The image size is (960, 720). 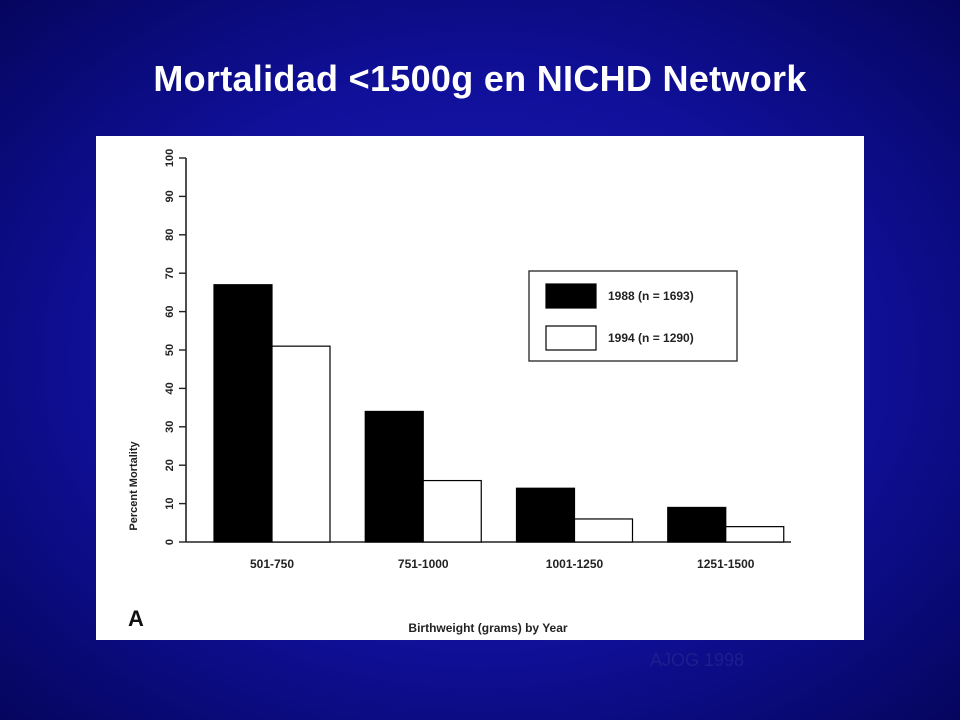 What do you see at coordinates (170, 158) in the screenshot?
I see `y-tick-label: 100` at bounding box center [170, 158].